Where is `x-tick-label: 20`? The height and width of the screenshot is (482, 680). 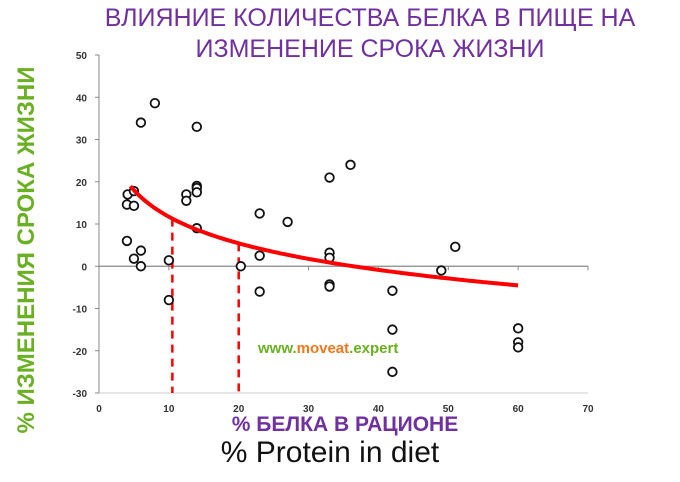 x-tick-label: 20 is located at coordinates (239, 409).